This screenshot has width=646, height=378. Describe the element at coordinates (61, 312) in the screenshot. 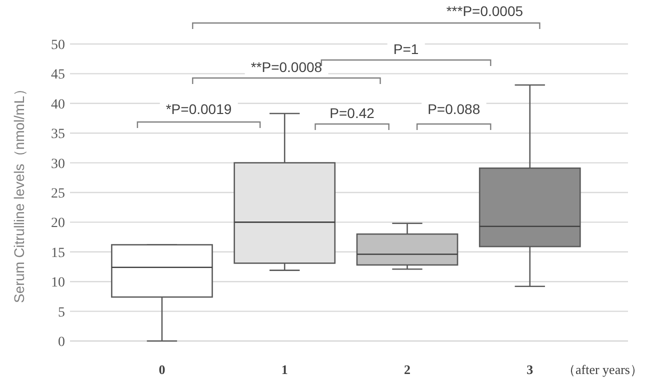

I see `y-tick-label: 5` at that location.